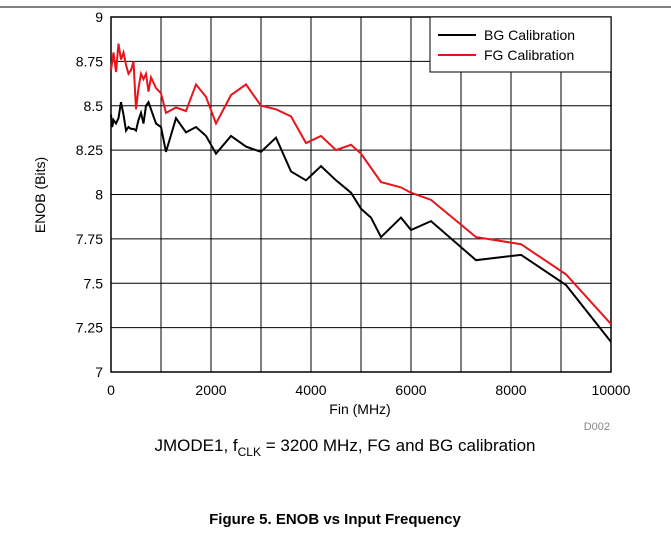 This screenshot has width=671, height=545. Describe the element at coordinates (520, 44) in the screenshot. I see `legend-box` at that location.